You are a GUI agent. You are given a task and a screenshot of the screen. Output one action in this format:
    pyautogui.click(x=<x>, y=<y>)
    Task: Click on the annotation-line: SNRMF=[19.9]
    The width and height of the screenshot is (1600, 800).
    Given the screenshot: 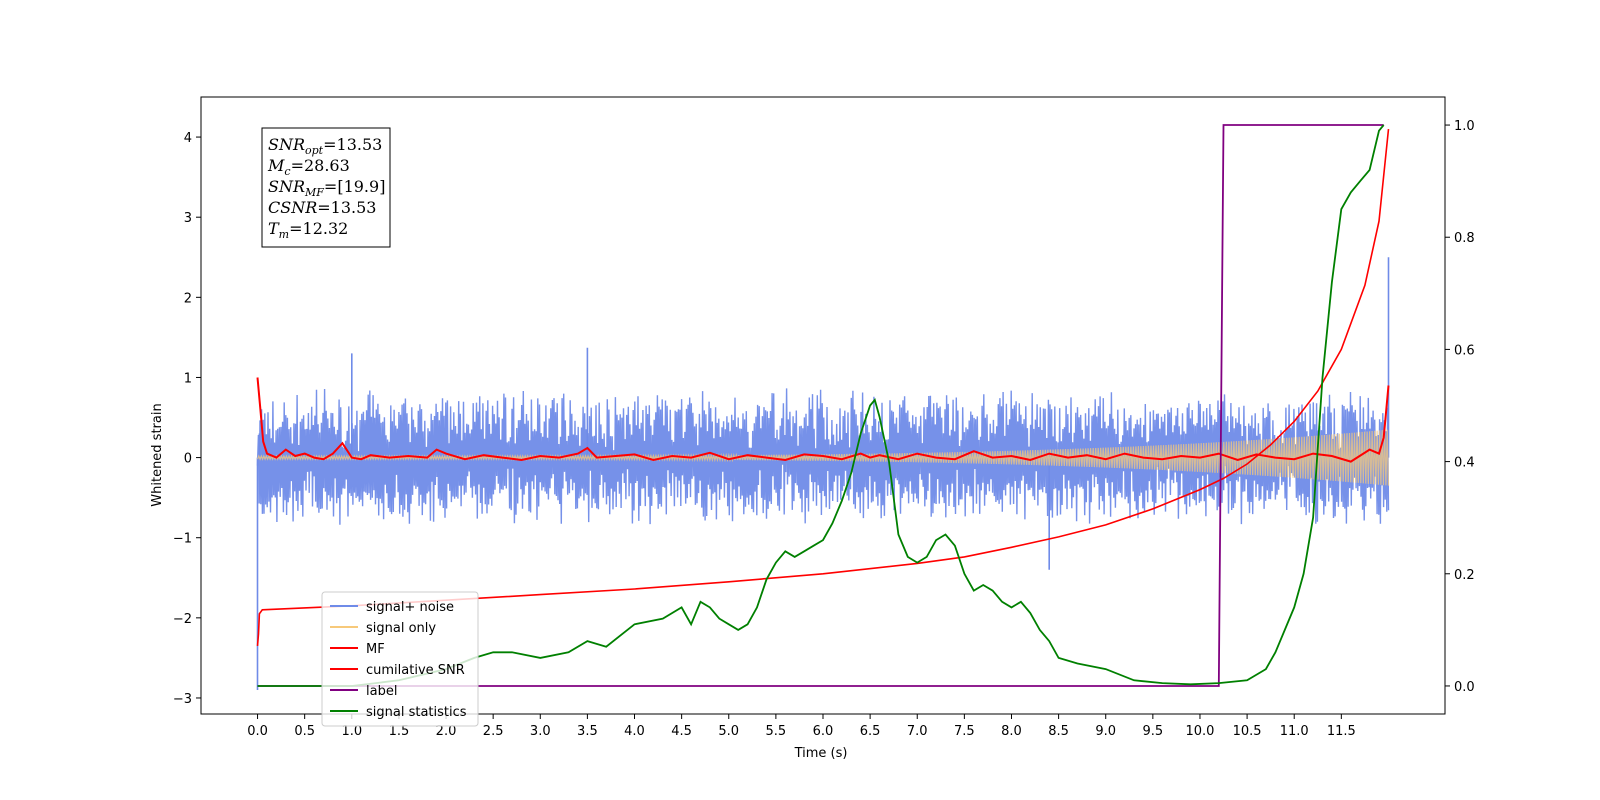 What is the action you would take?
    pyautogui.click(x=326, y=188)
    